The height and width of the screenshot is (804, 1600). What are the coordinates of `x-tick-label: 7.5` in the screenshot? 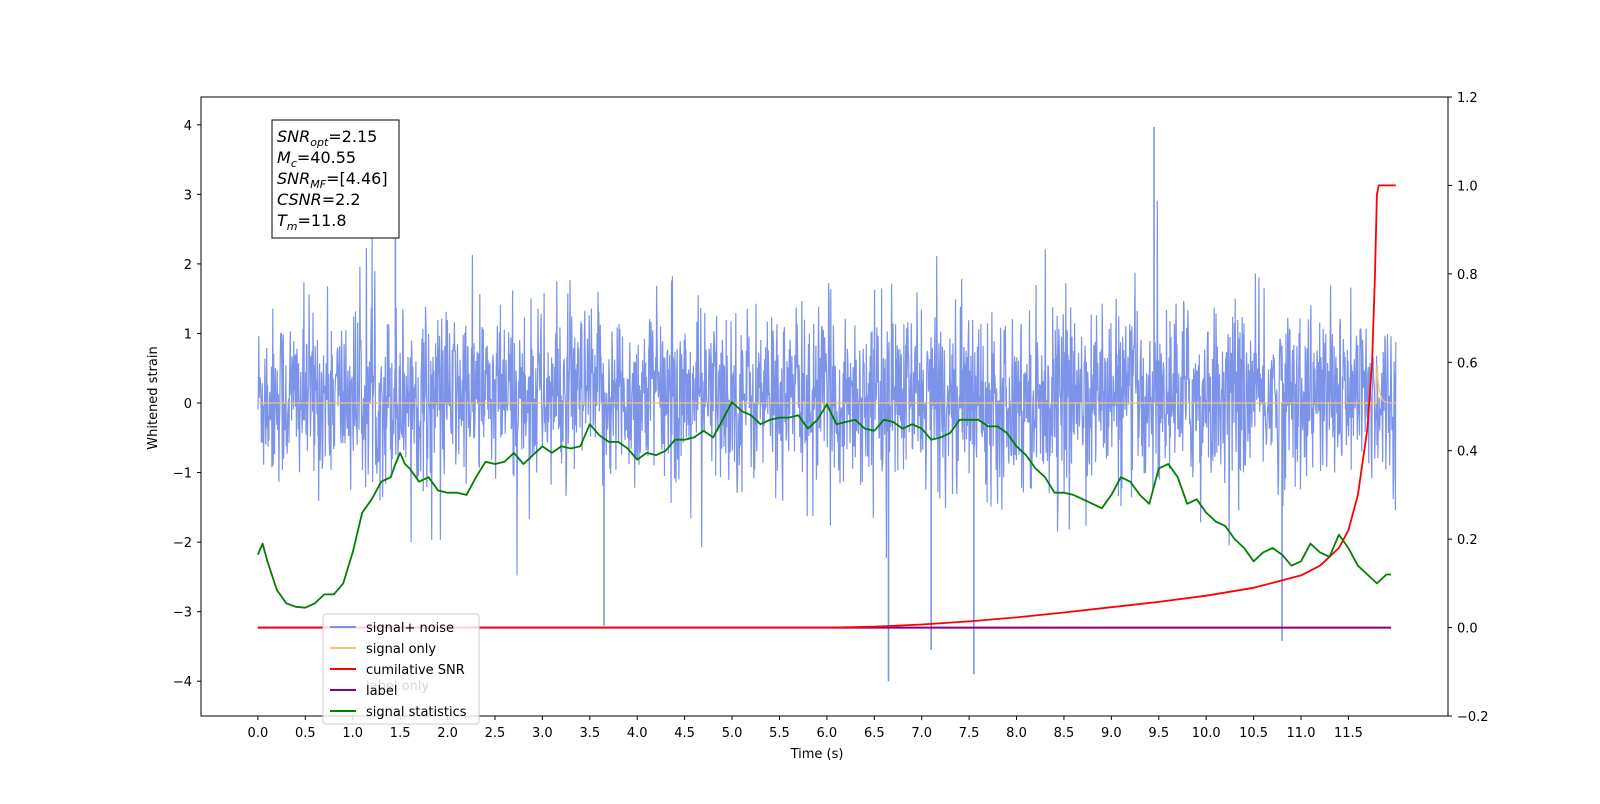 It's located at (969, 733).